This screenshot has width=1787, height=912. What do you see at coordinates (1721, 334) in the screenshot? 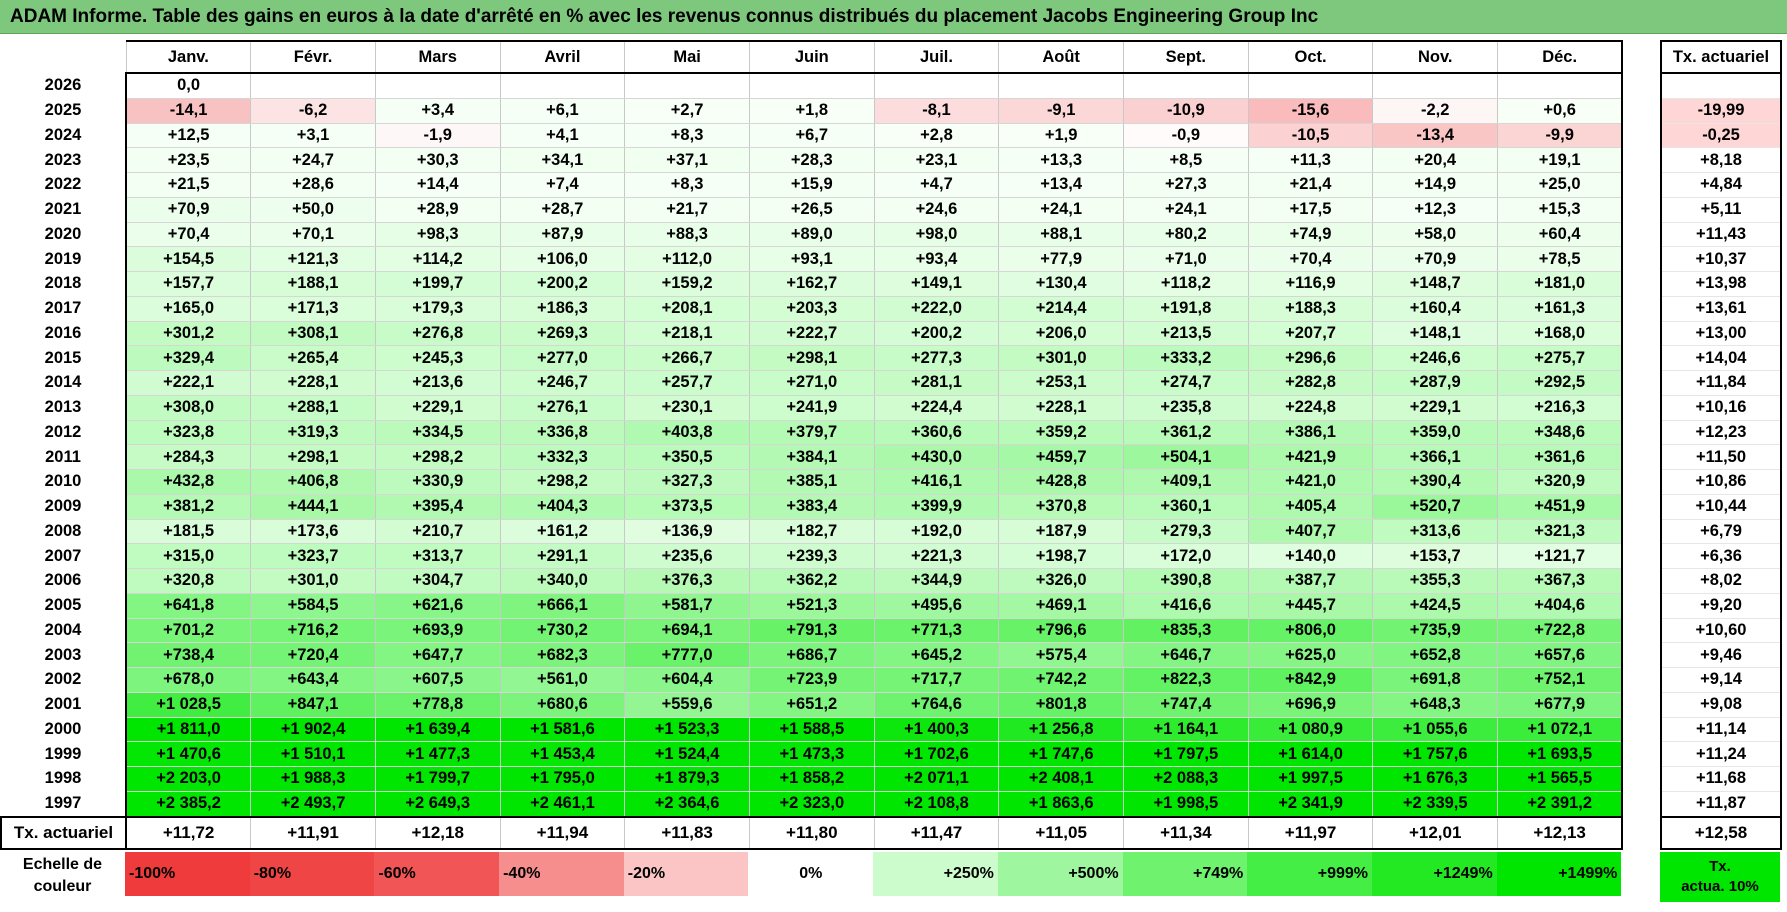
I see `rate-row: +13,00` at bounding box center [1721, 334].